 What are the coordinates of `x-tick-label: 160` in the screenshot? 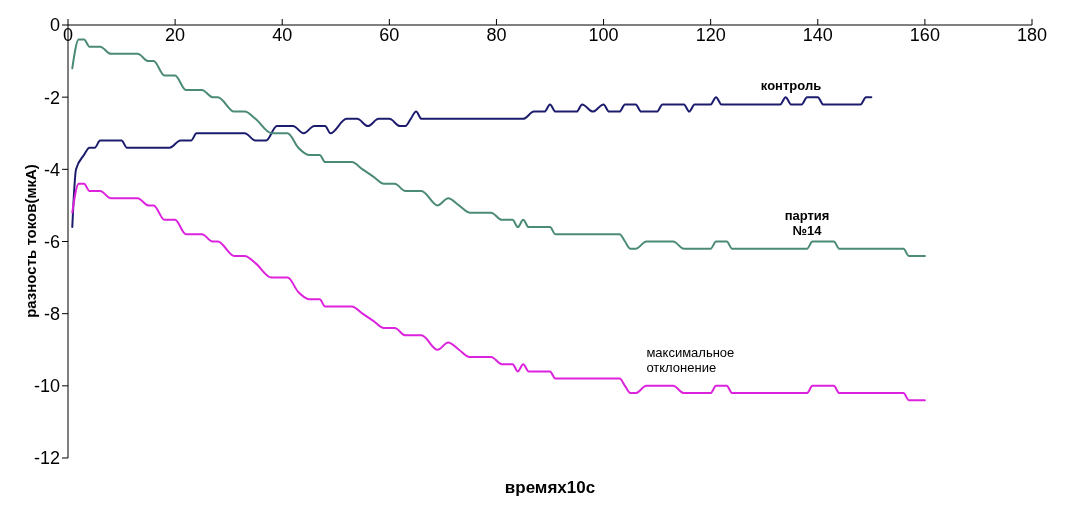 It's located at (924, 35).